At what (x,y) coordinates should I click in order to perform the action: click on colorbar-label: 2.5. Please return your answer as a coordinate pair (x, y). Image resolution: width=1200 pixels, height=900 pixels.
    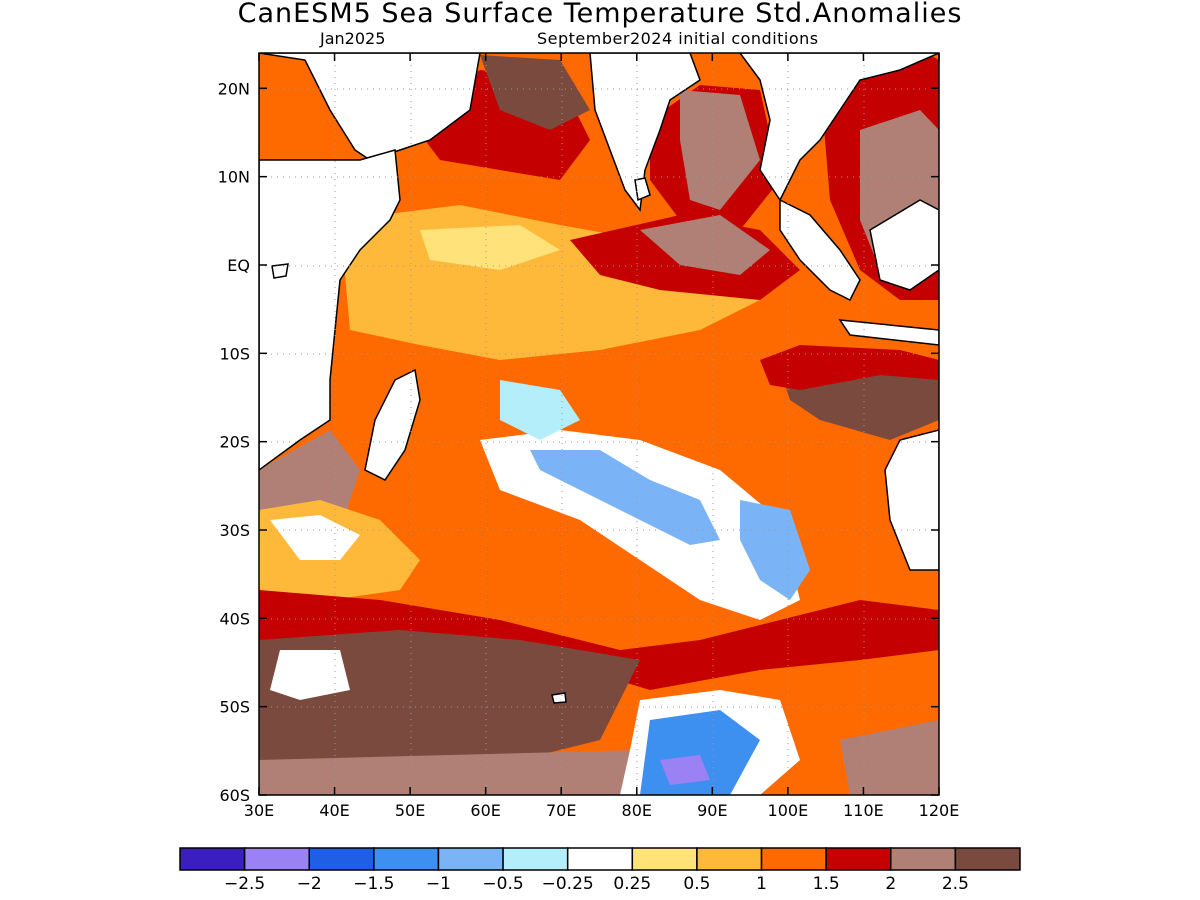
    Looking at the image, I should click on (955, 884).